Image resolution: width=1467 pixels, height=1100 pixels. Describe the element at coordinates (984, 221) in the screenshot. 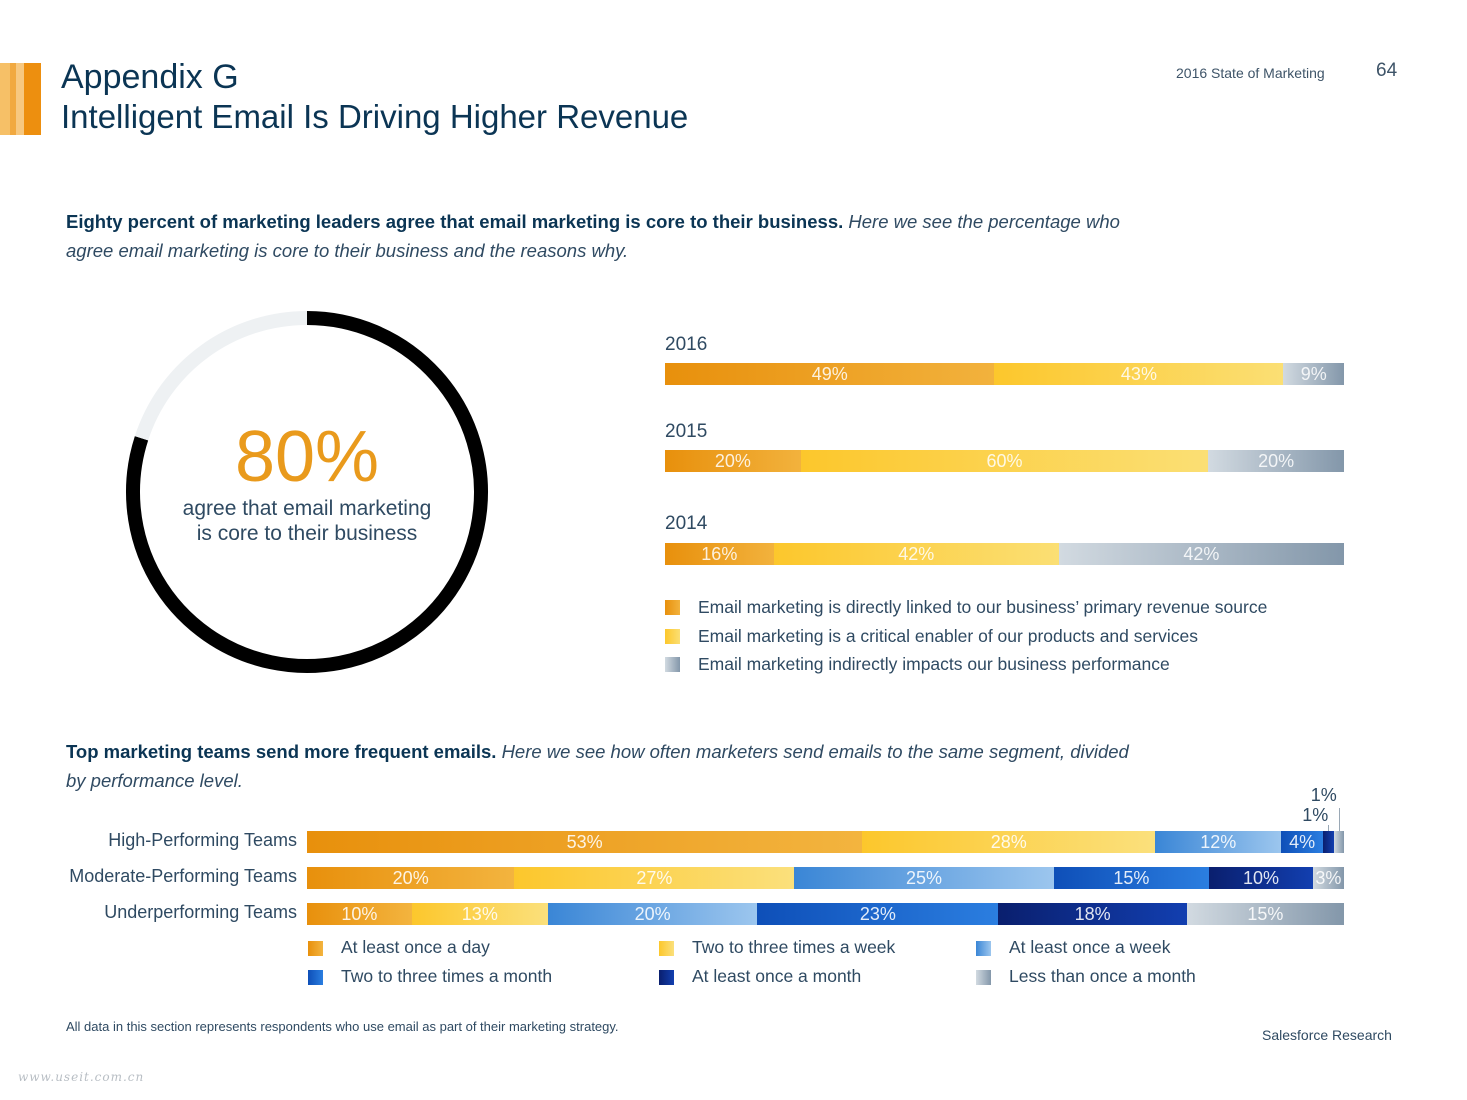

I see `section1-intro-italic-1: Here we see the percentage who` at that location.